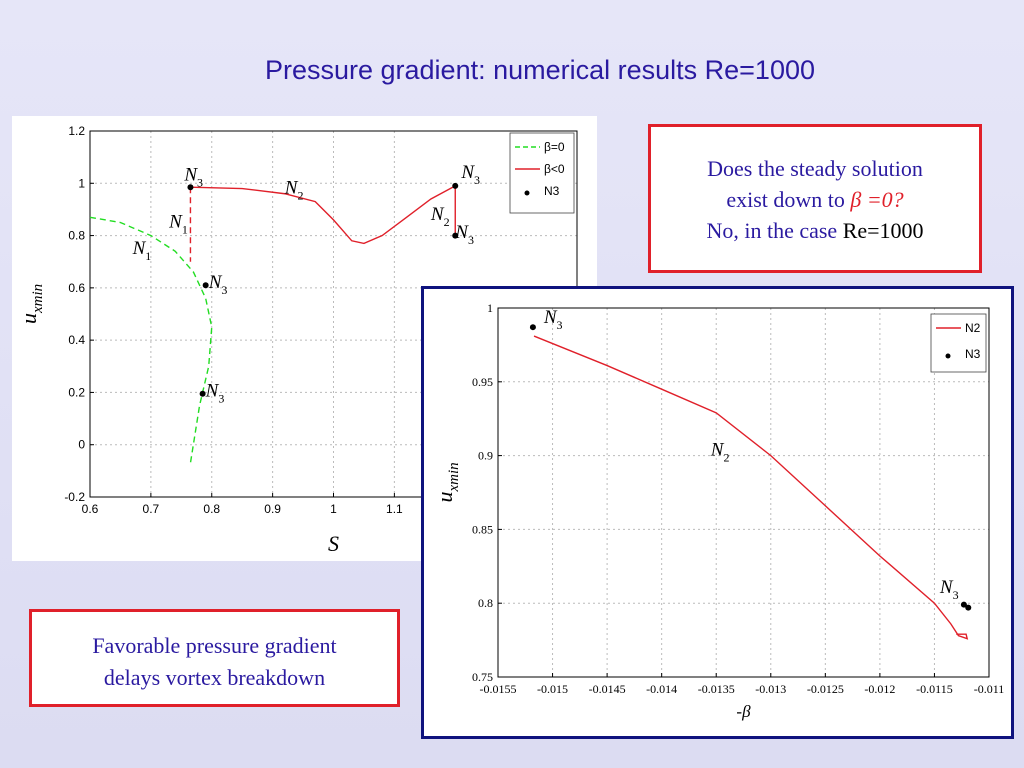 Image resolution: width=1024 pixels, height=768 pixels. Describe the element at coordinates (333, 509) in the screenshot. I see `x-tick-label: 1` at that location.